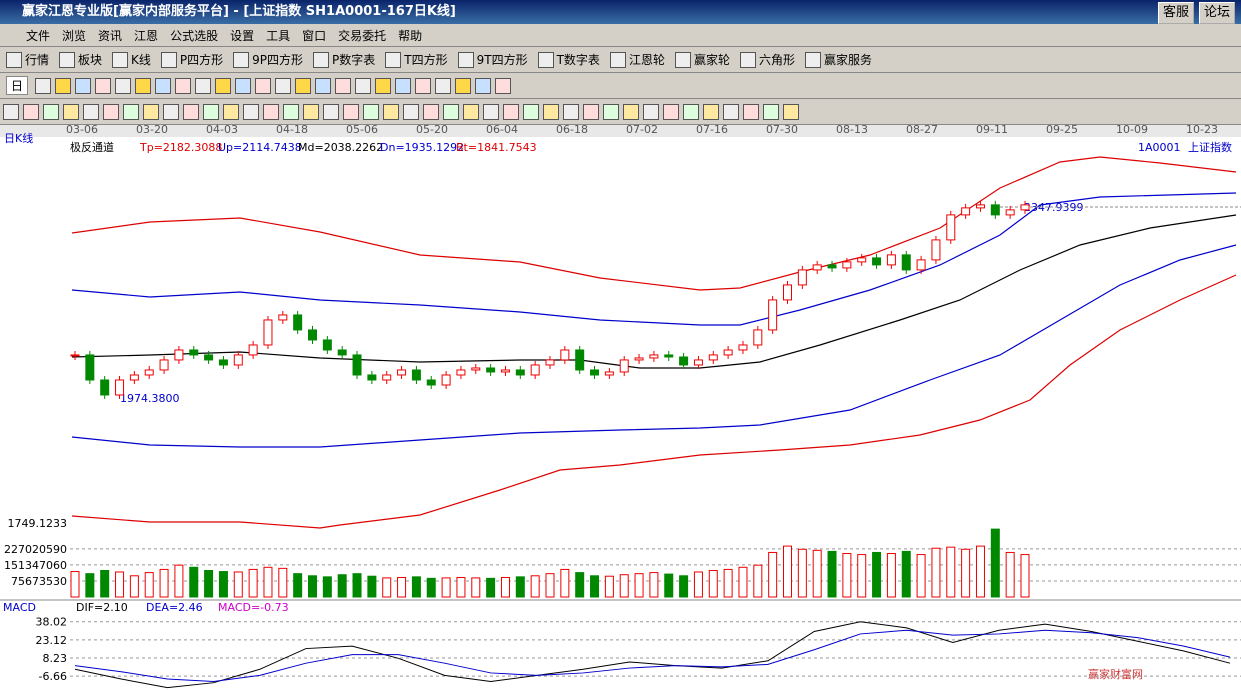  Describe the element at coordinates (838, 60) in the screenshot. I see `toolbar-button: 赢家服务` at that location.